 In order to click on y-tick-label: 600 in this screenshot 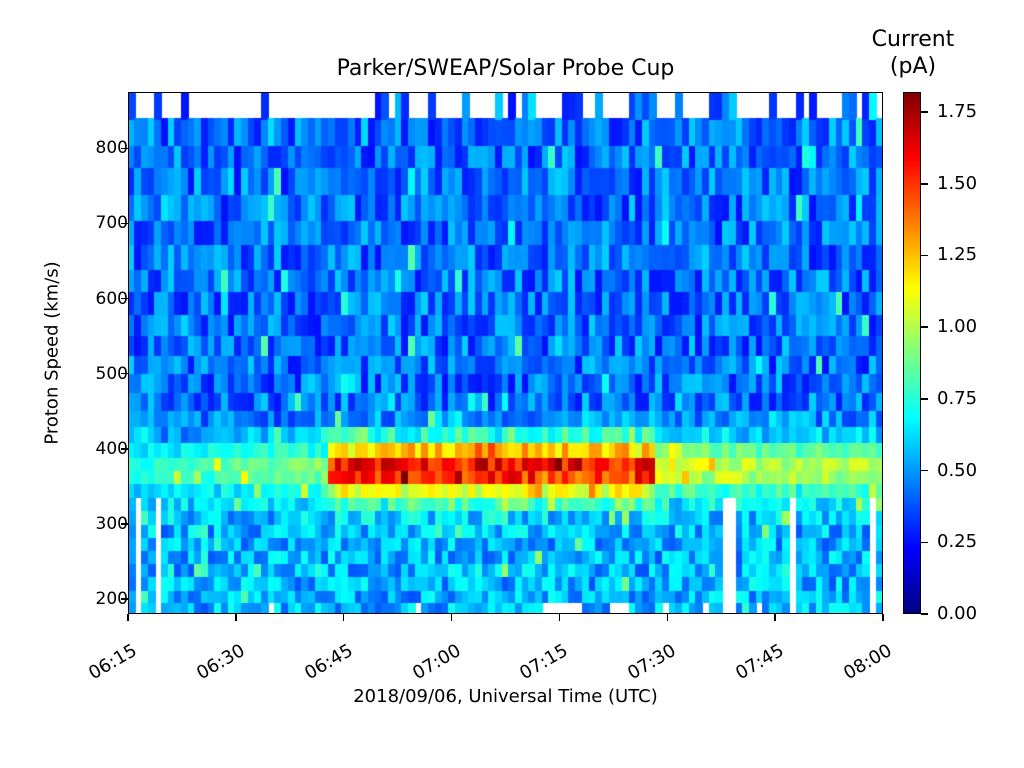, I will do `click(111, 298)`.